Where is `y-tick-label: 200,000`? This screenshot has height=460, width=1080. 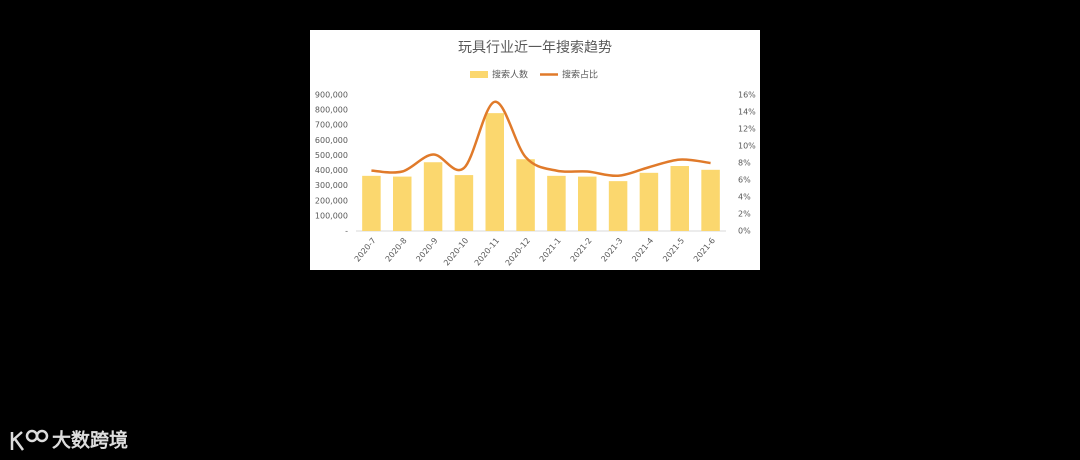
y-tick-label: 200,000 is located at coordinates (331, 200).